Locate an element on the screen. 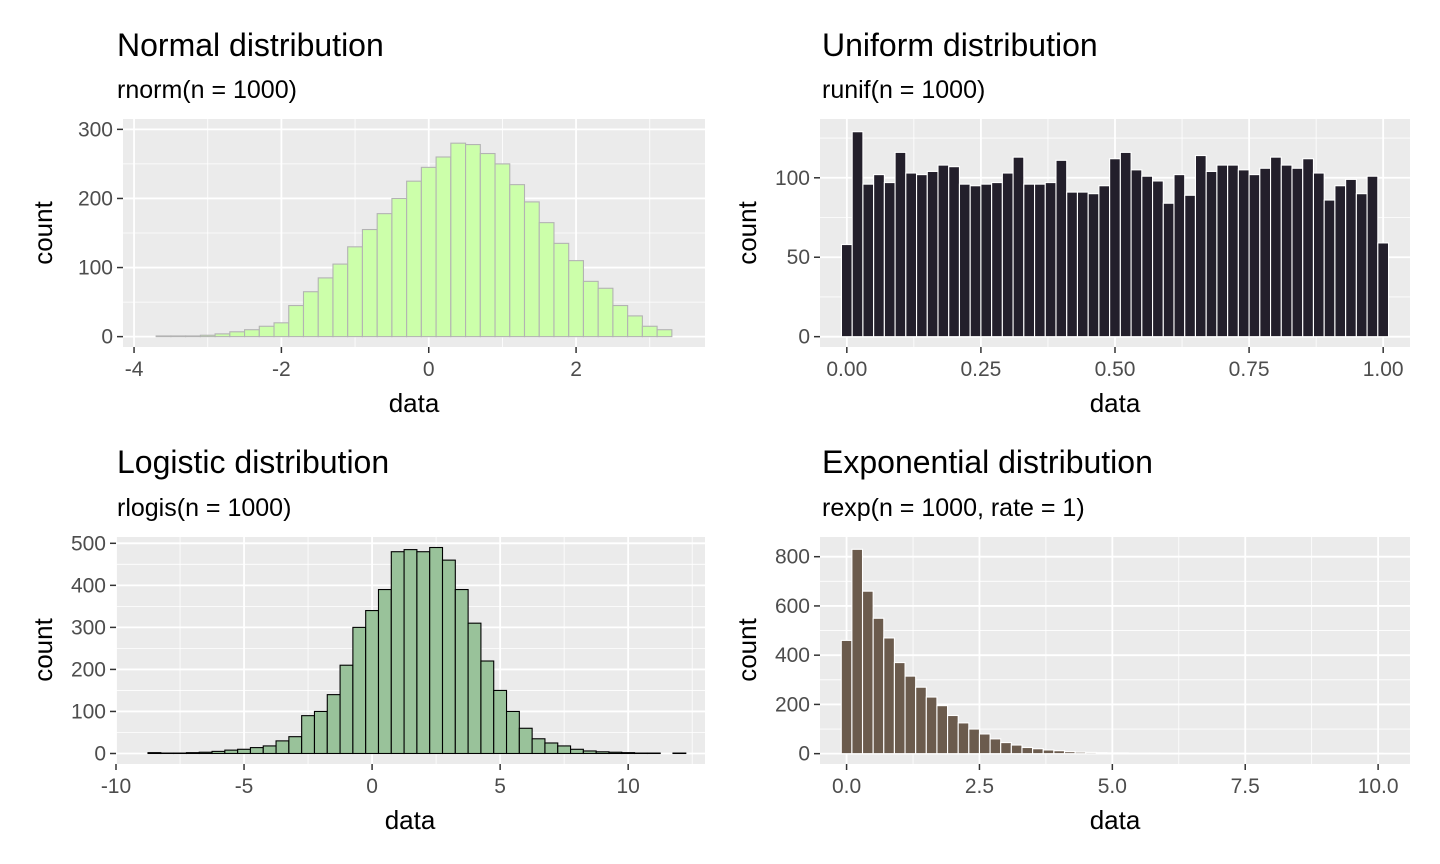 This screenshot has width=1440, height=864. x-axis-ticks: -10 -5 0 5 10 is located at coordinates (370, 781).